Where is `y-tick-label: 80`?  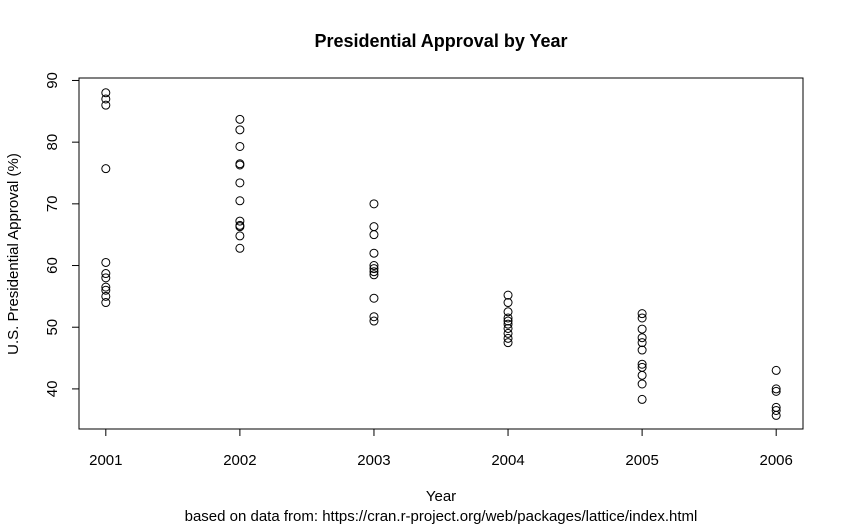 y-tick-label: 80 is located at coordinates (52, 142).